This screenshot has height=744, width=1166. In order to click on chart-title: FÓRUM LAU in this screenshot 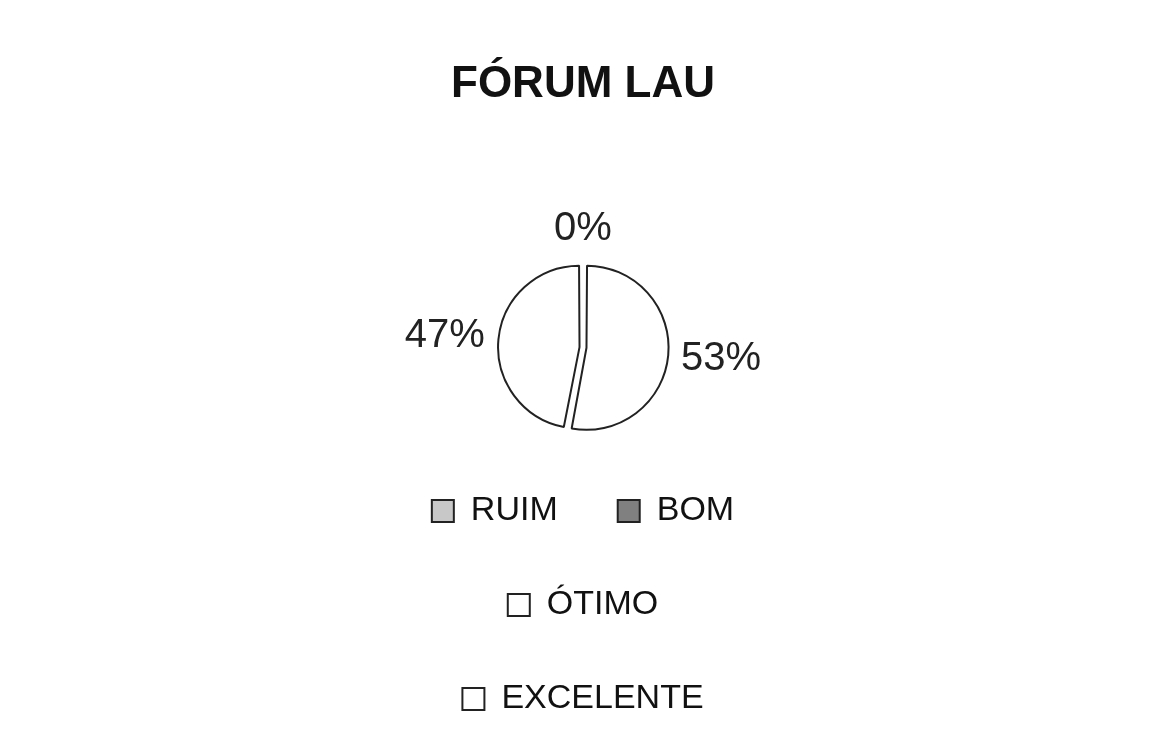, I will do `click(583, 81)`.